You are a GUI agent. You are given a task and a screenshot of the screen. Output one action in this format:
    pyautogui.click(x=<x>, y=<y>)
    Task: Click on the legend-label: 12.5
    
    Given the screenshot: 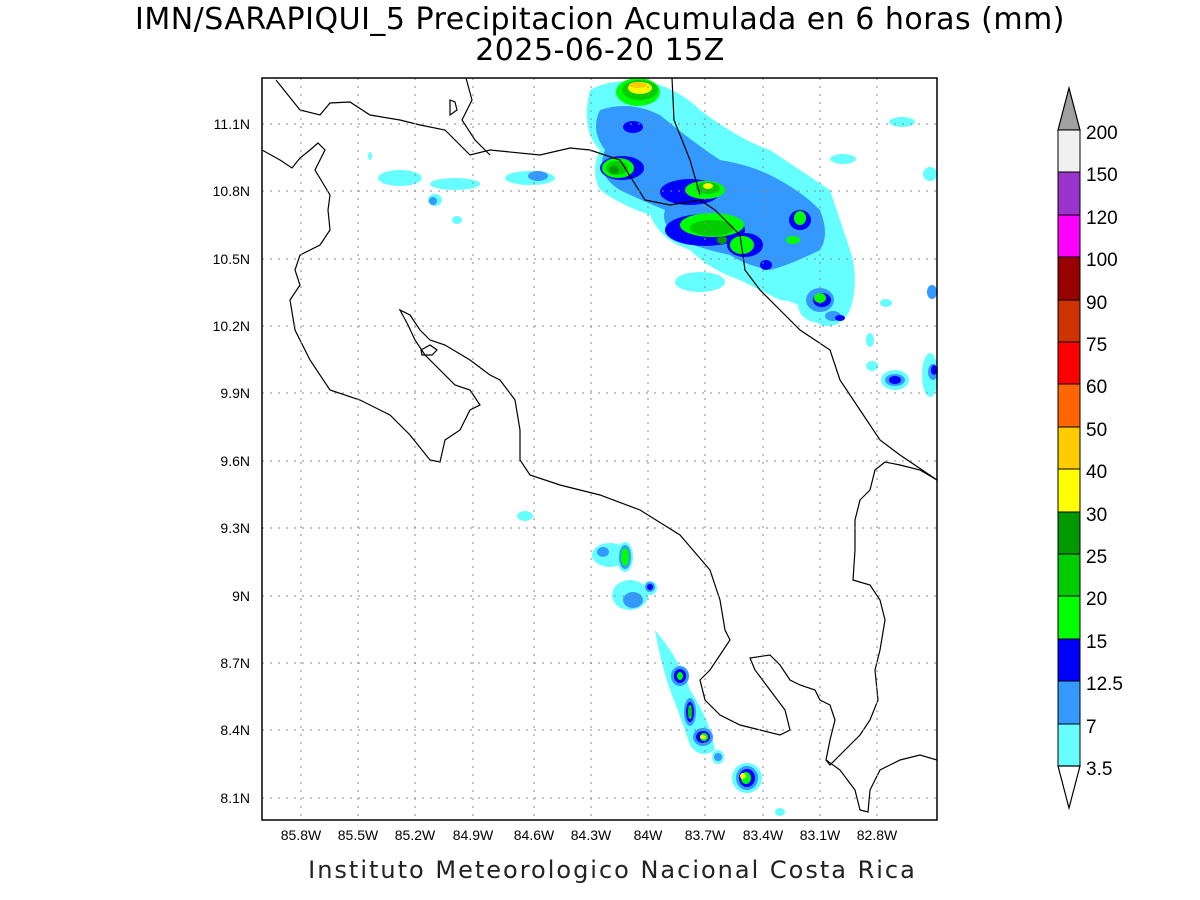 What is the action you would take?
    pyautogui.click(x=1104, y=684)
    